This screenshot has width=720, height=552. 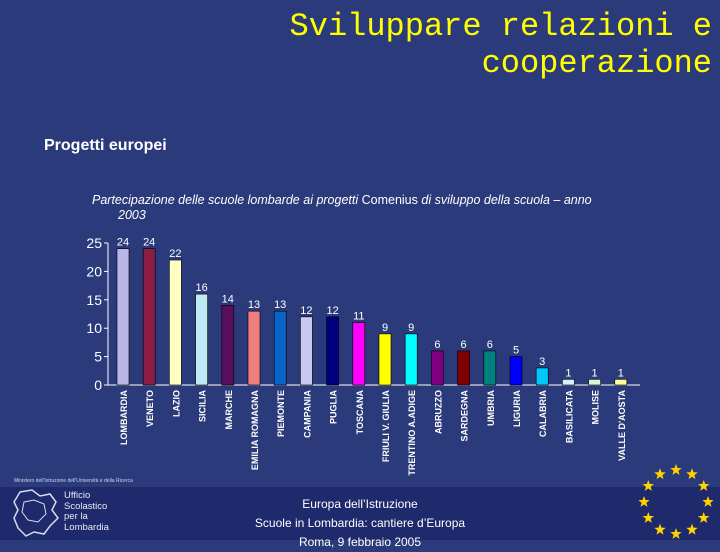 I want to click on section-heading: Progetti europei, so click(x=105, y=145).